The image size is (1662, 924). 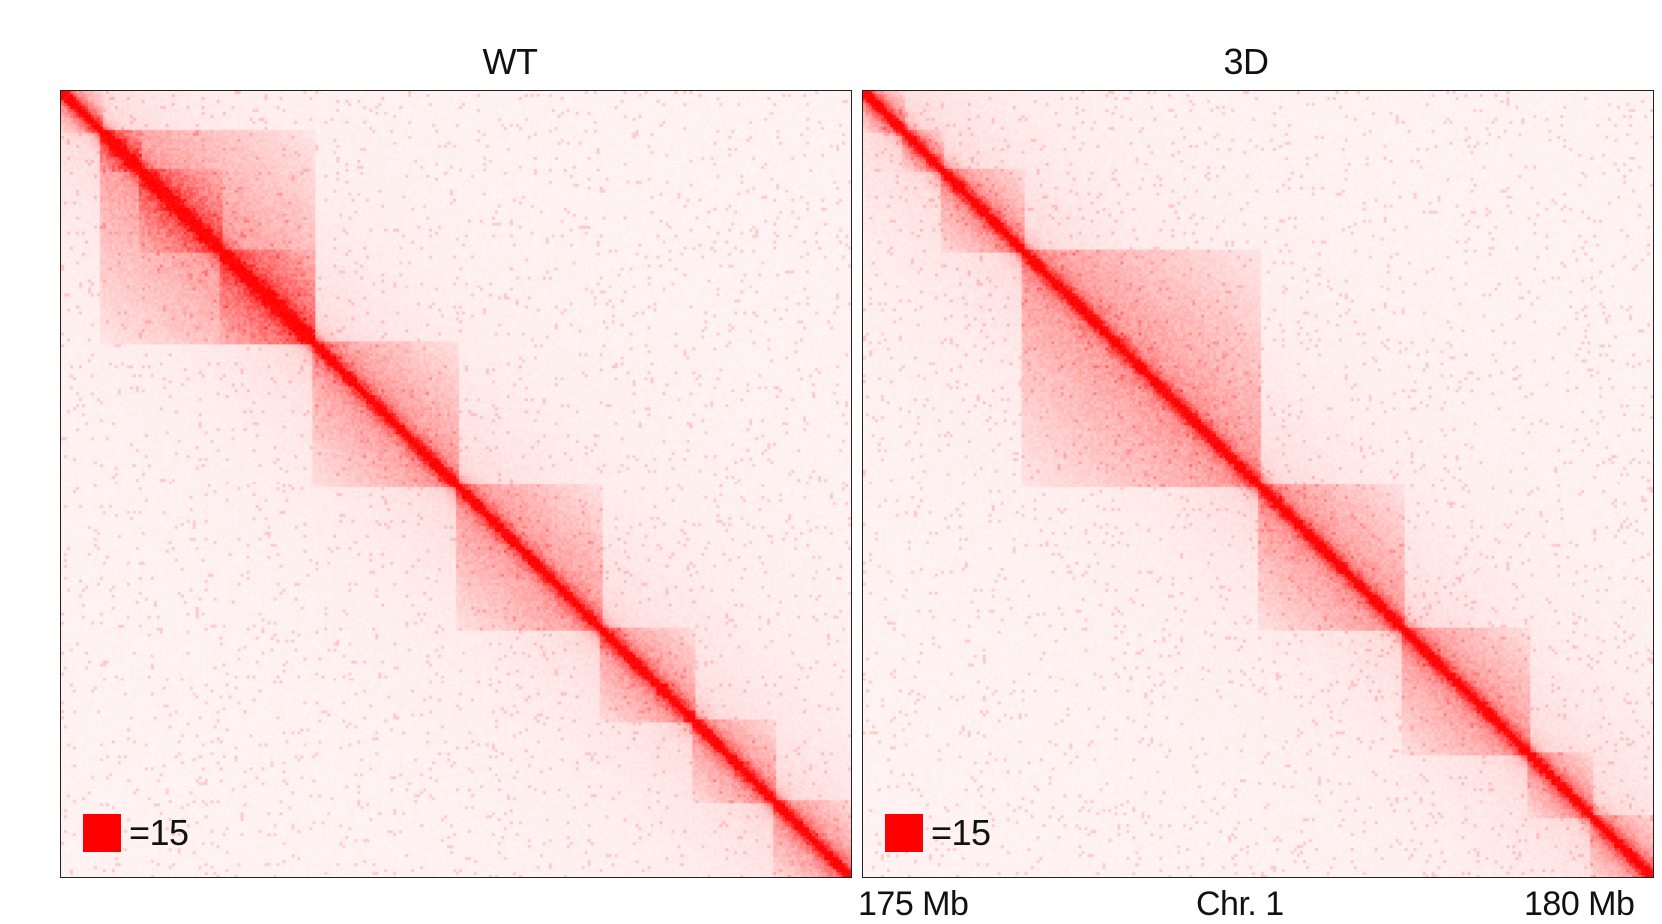 I want to click on panel-title-3d: 3D, so click(x=1246, y=61).